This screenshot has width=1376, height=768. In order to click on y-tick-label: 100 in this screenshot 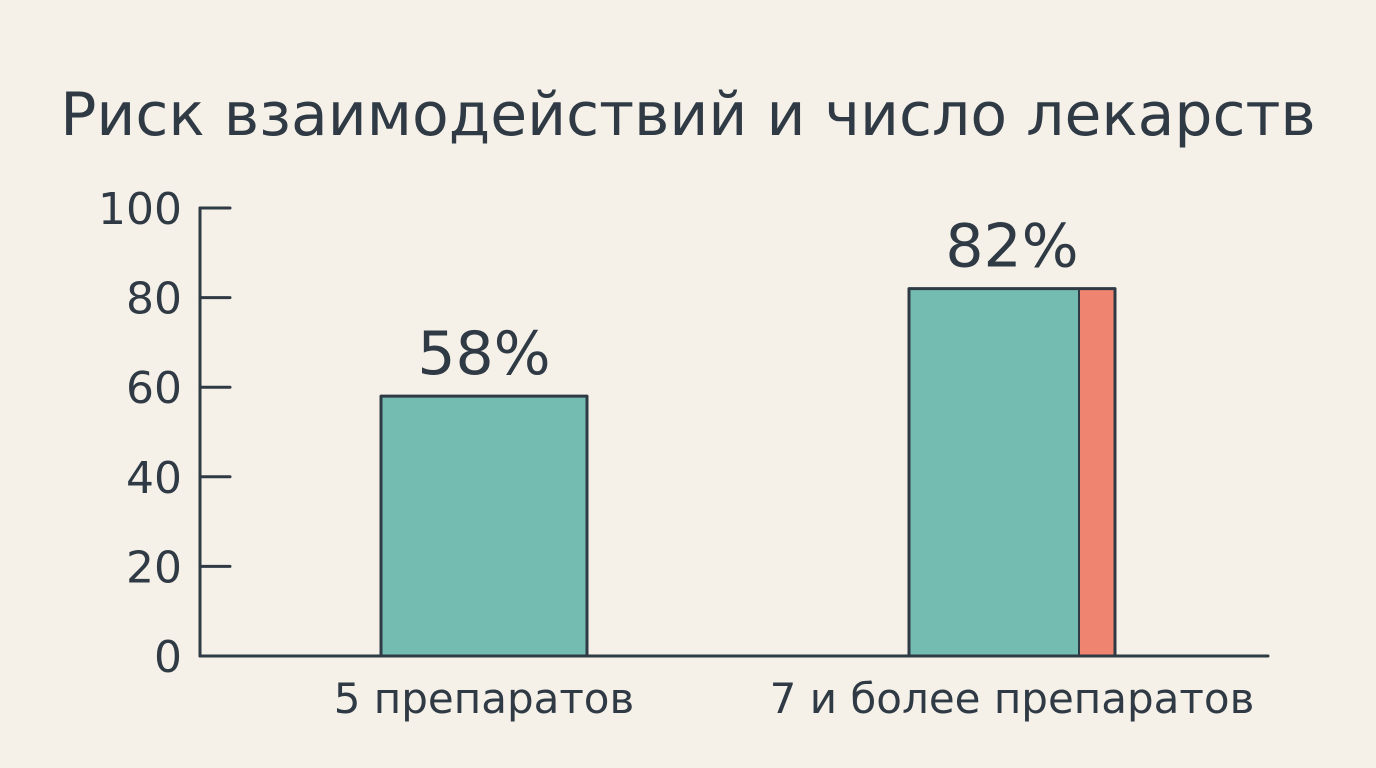, I will do `click(140, 209)`.